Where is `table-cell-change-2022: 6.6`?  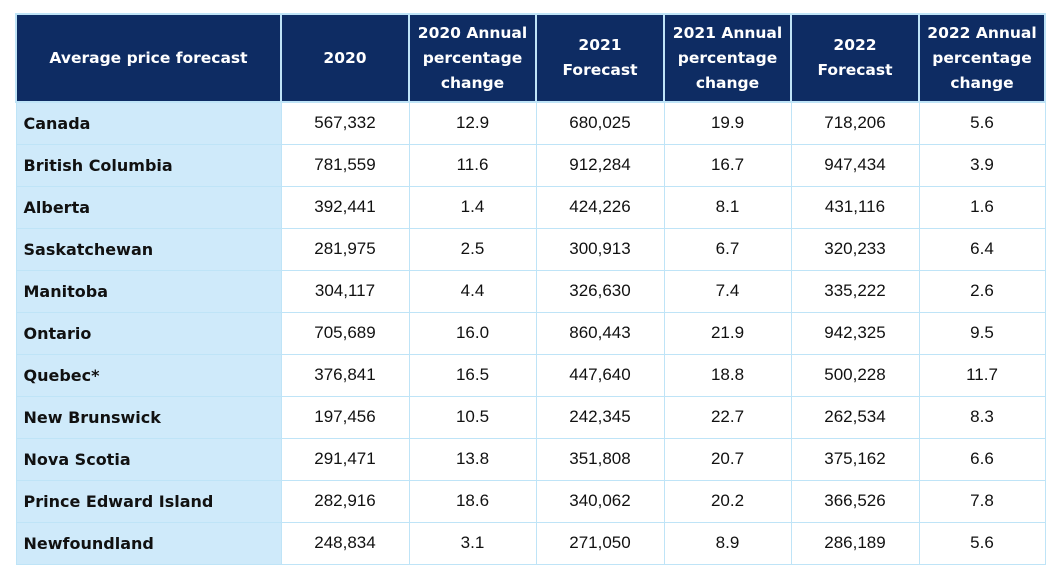 table-cell-change-2022: 6.6 is located at coordinates (982, 459).